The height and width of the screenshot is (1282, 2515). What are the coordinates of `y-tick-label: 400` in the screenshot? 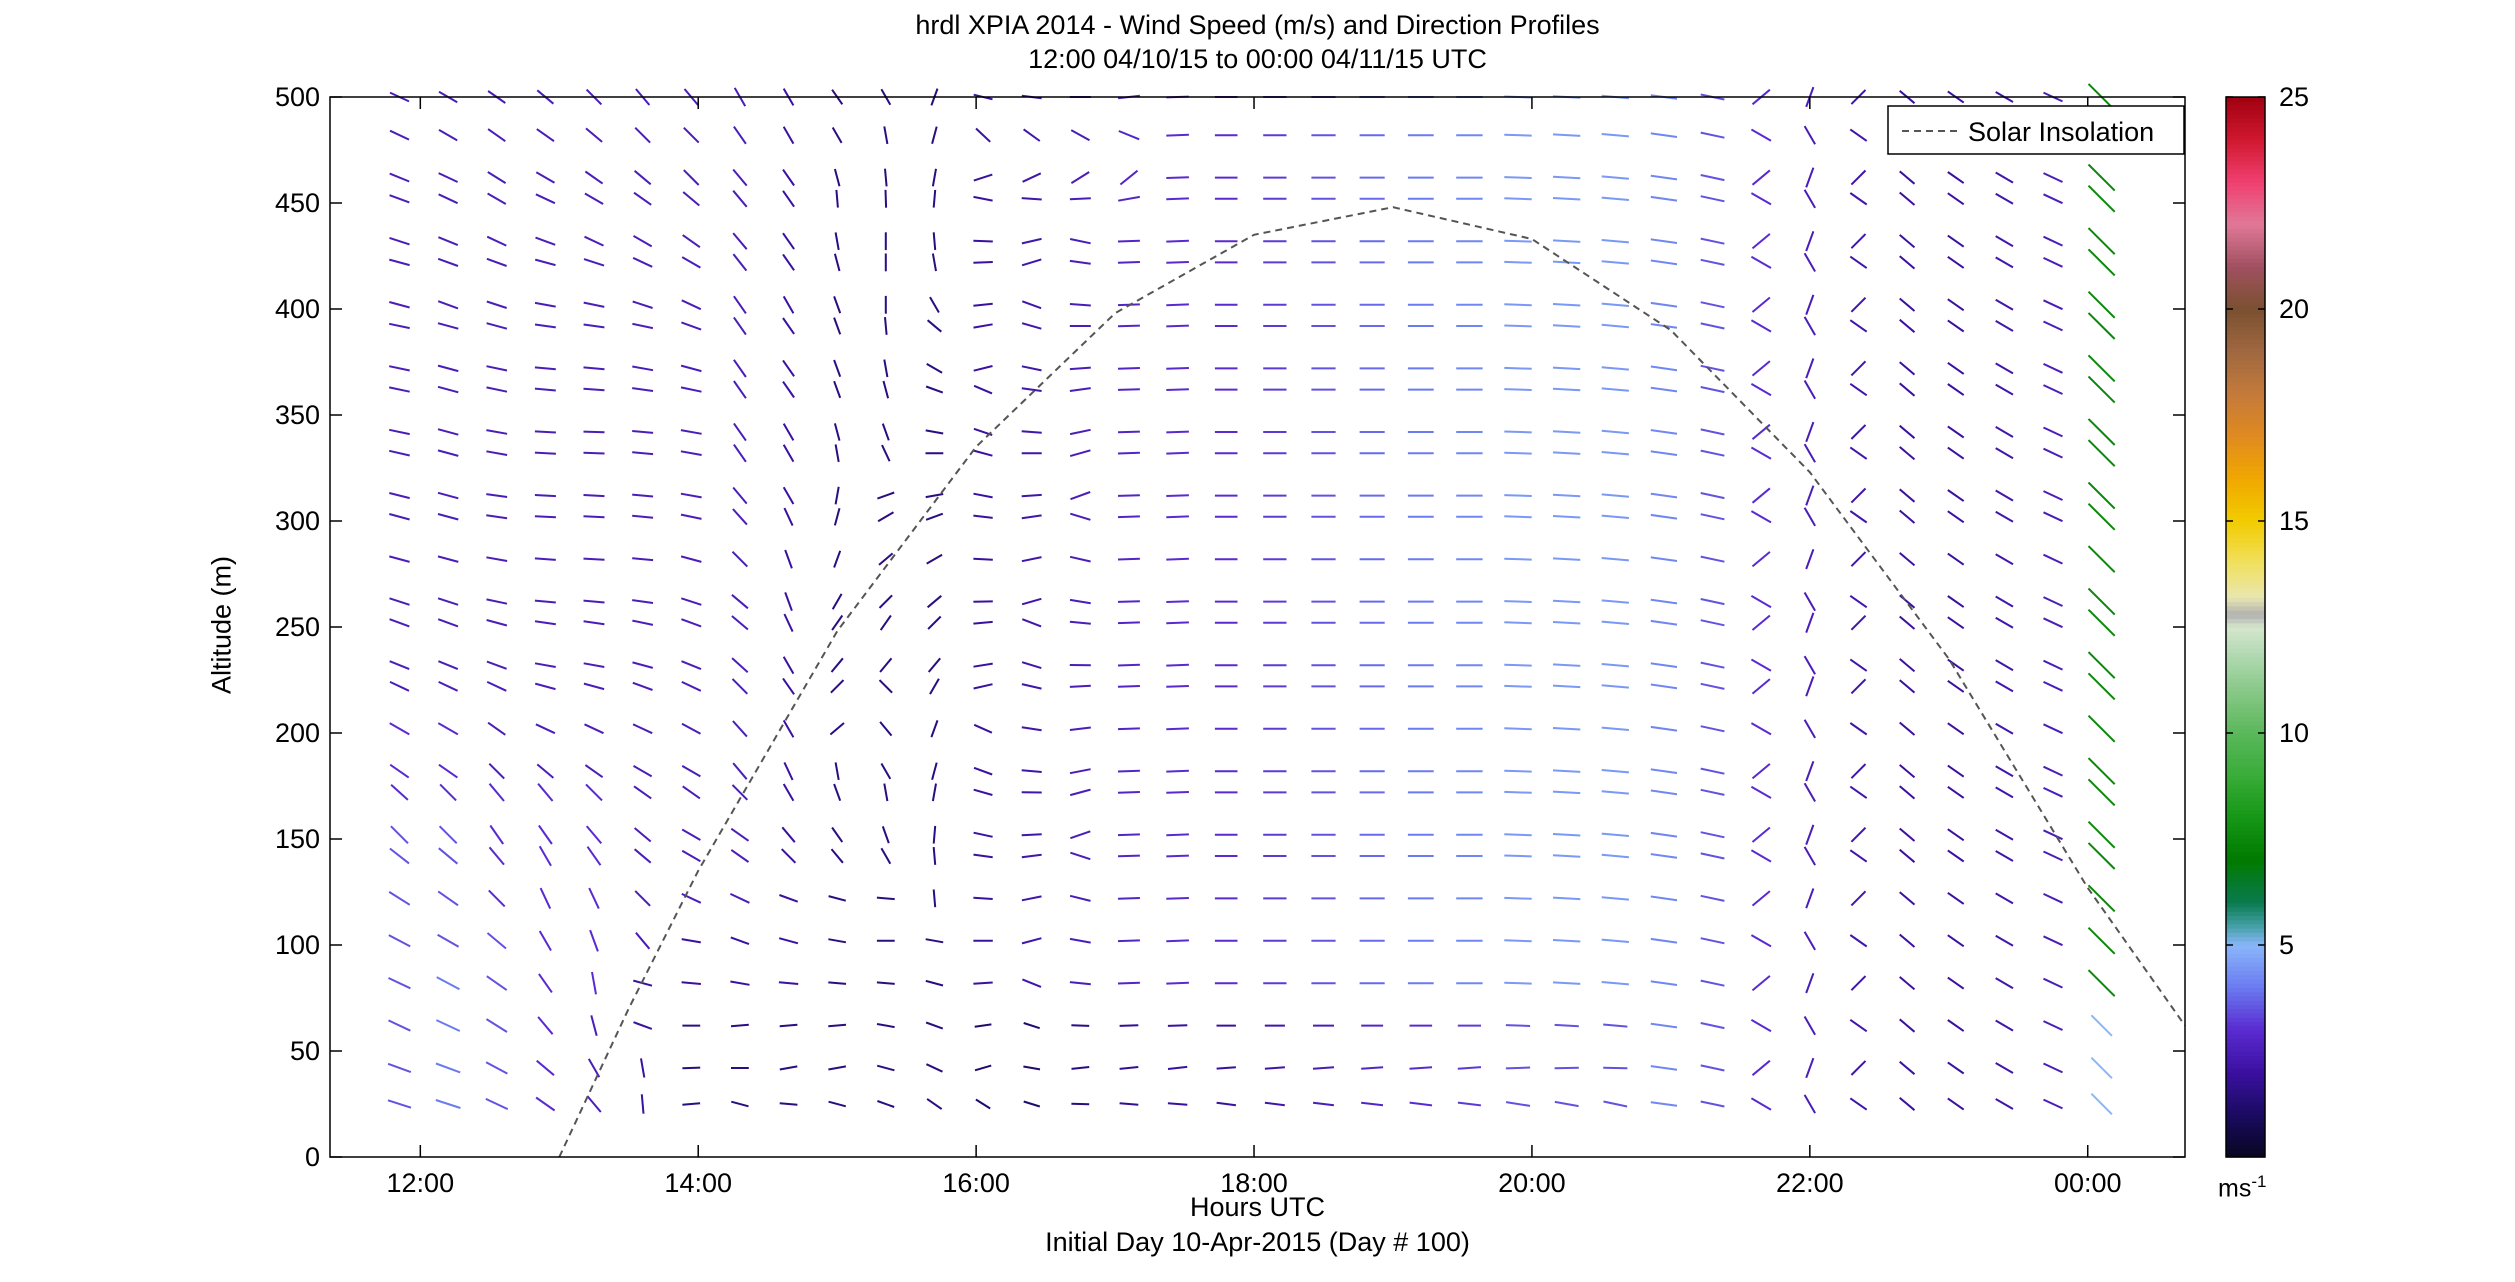 It's located at (297, 309).